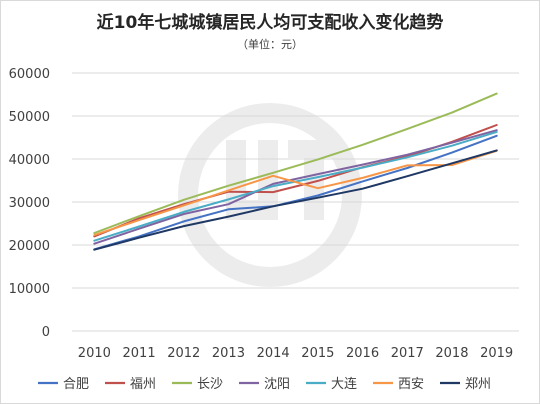 This screenshot has height=404, width=540. I want to click on y-tick-label: 30000, so click(29, 203).